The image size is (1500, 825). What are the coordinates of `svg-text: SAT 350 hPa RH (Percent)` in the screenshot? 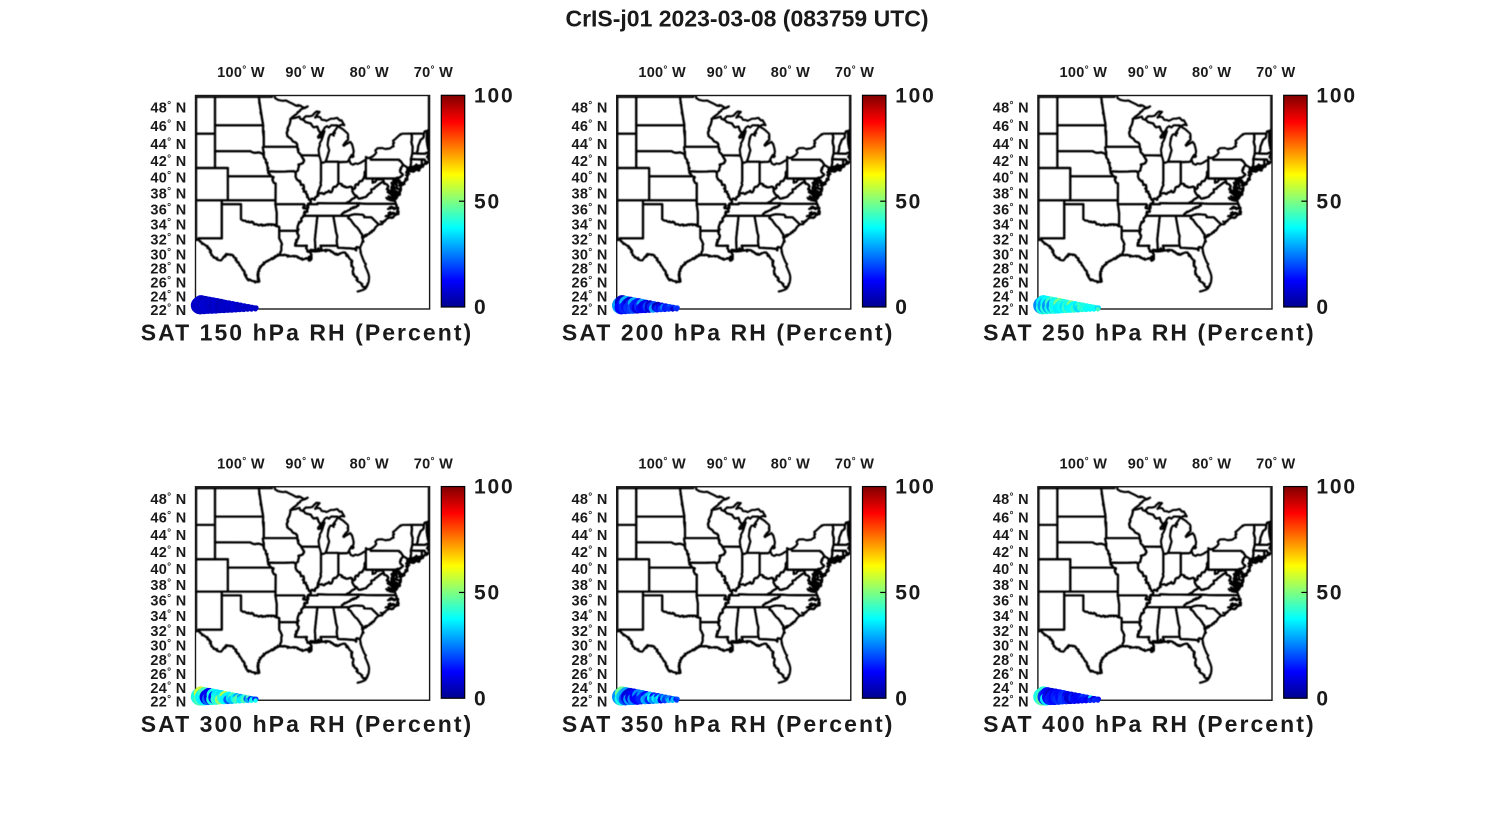 It's located at (728, 724).